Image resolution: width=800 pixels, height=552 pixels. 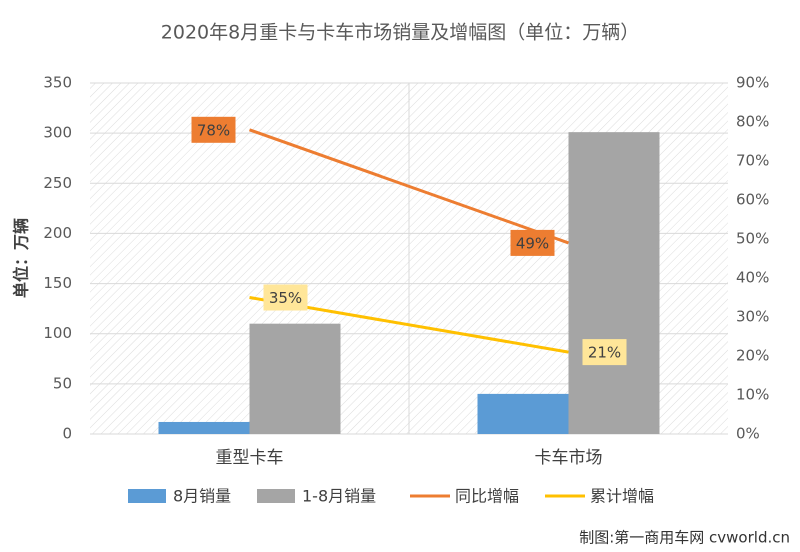 I want to click on y2-tick-label: 50%, so click(x=752, y=239).